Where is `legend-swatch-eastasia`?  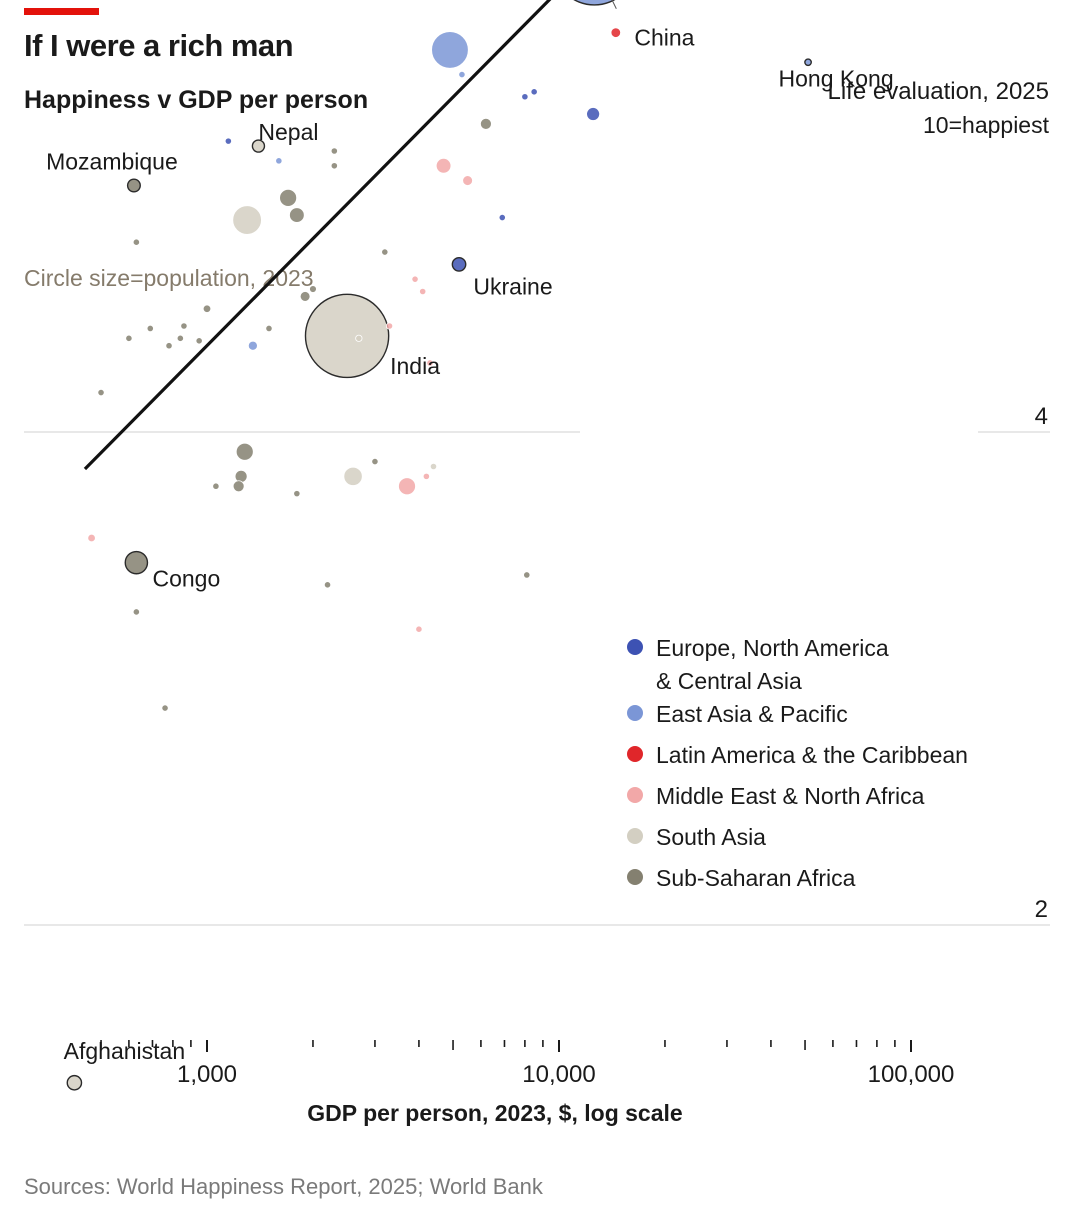 legend-swatch-eastasia is located at coordinates (635, 713).